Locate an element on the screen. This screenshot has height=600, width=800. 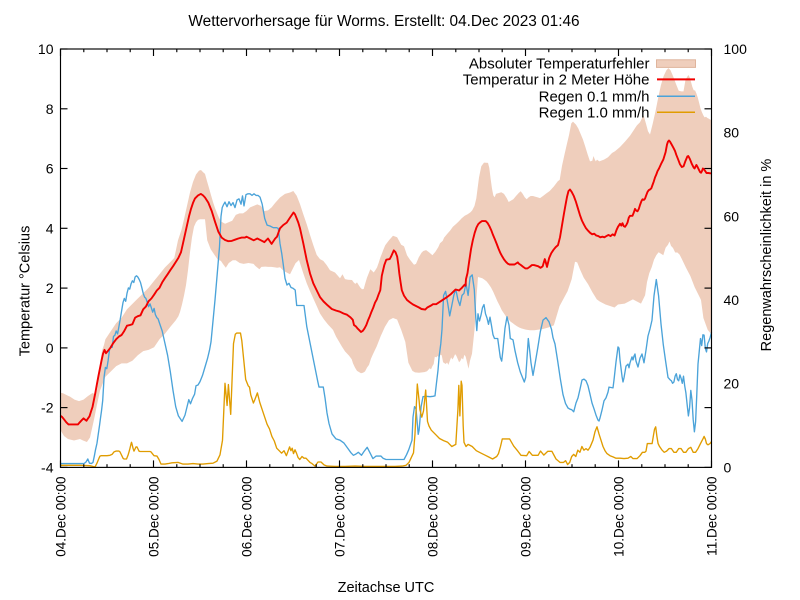
svg-text: 60 is located at coordinates (732, 216).